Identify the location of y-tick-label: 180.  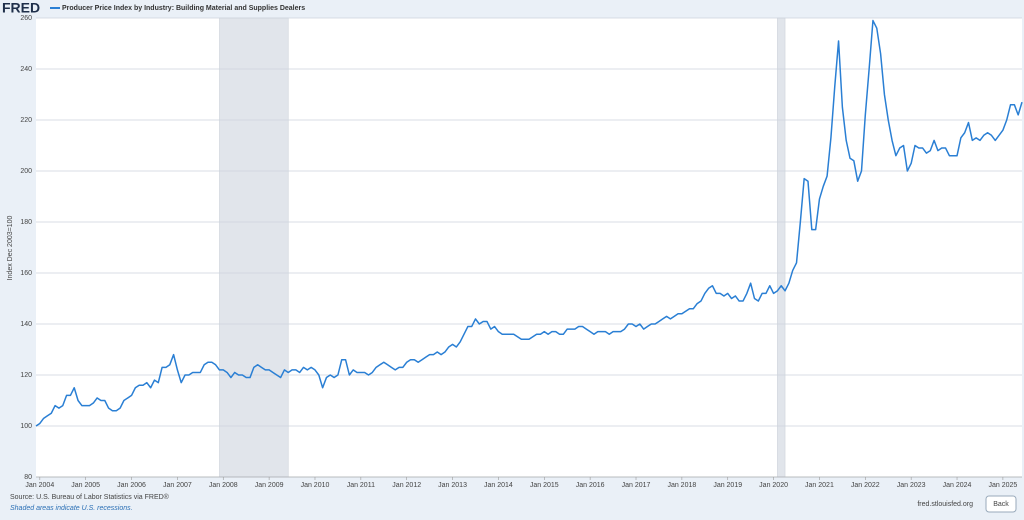
(26, 222).